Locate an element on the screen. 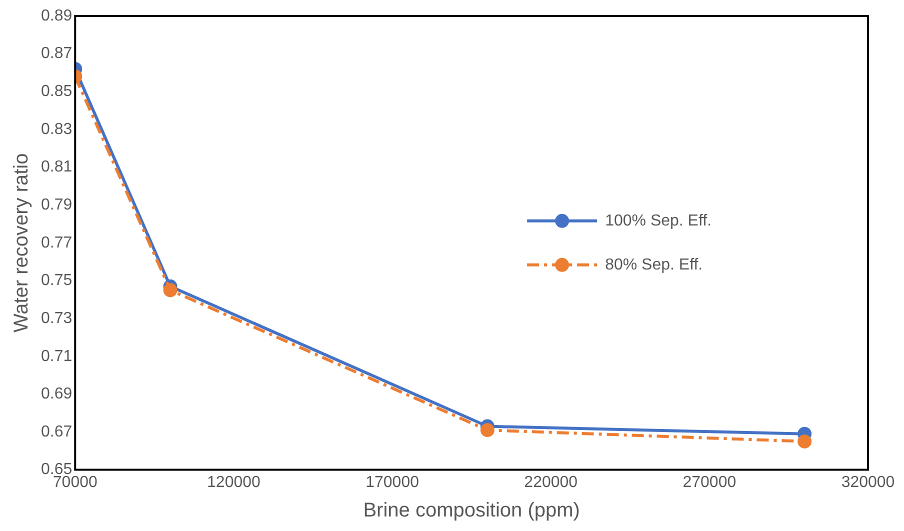 The height and width of the screenshot is (531, 904). y-tick-label: 0.83 is located at coordinates (56, 129).